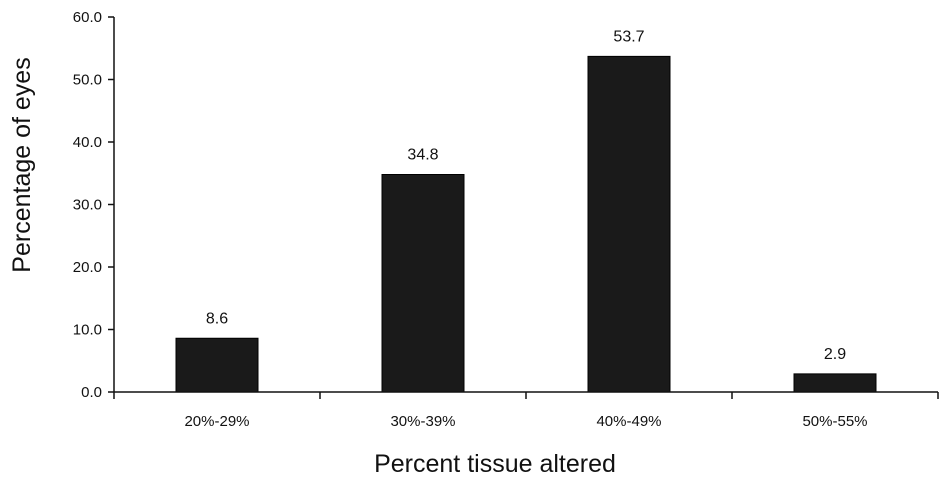  Describe the element at coordinates (22, 164) in the screenshot. I see `y-axis-title: Percentage of eyes` at that location.